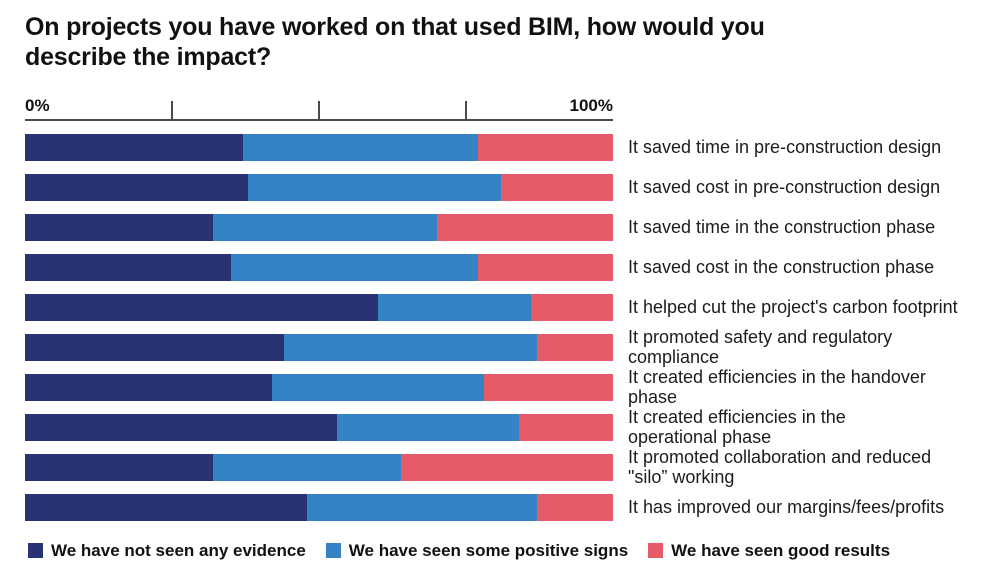  What do you see at coordinates (784, 186) in the screenshot?
I see `bar-category-label: It saved cost in pre-construction design` at bounding box center [784, 186].